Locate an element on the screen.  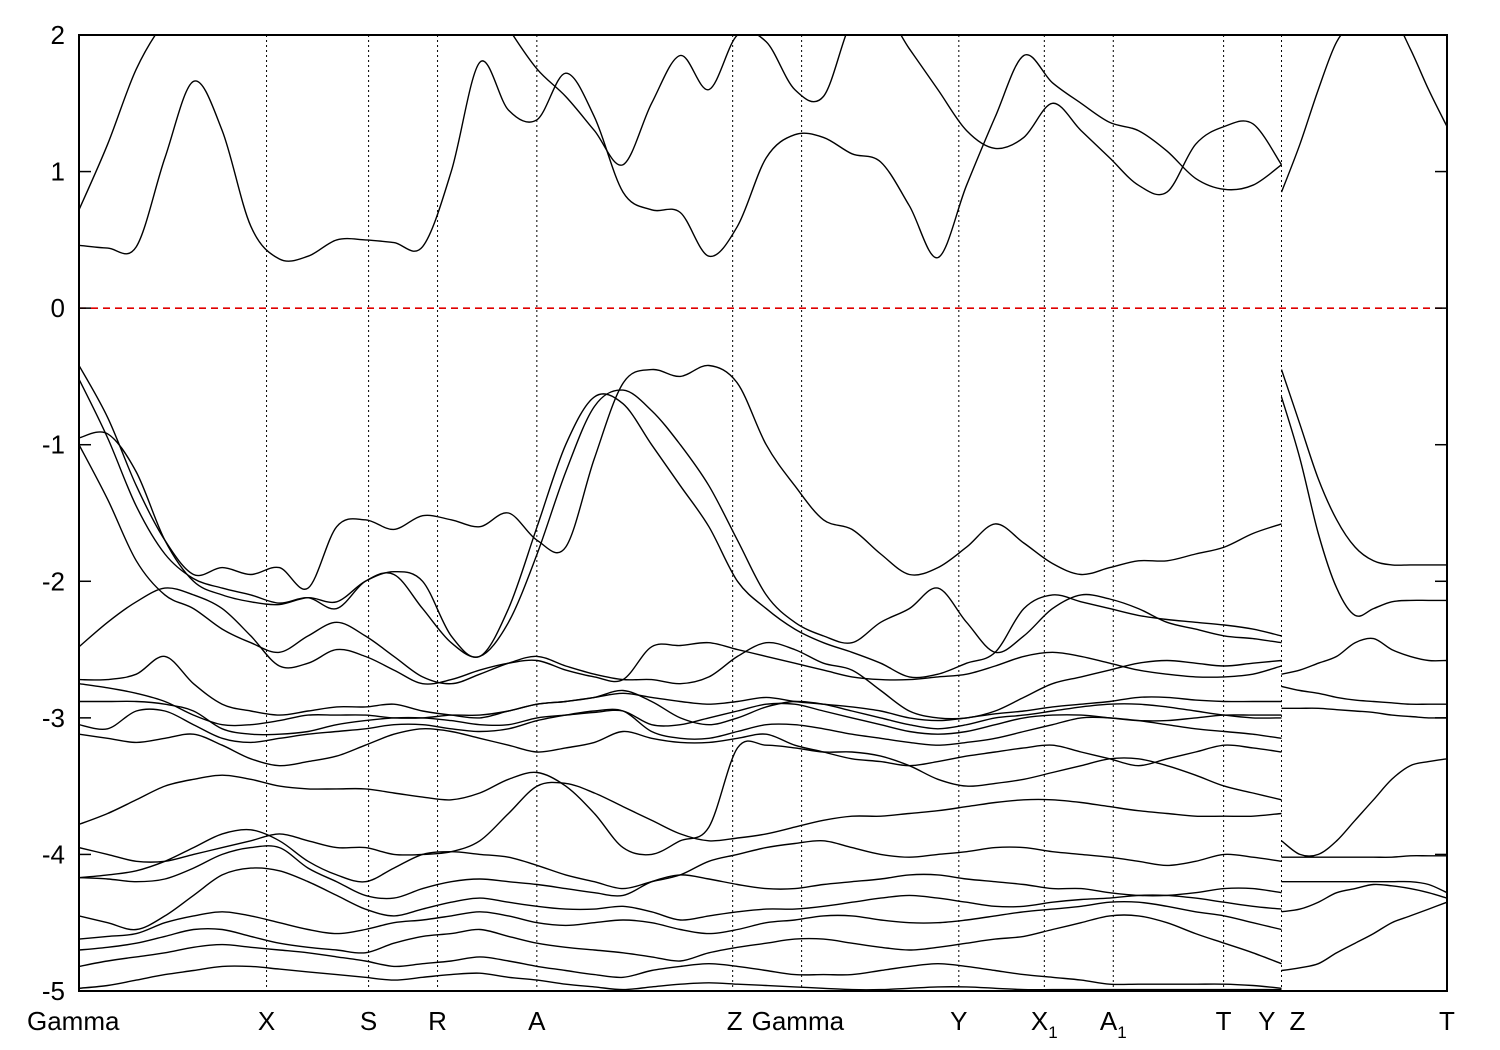
kpoint-label: R is located at coordinates (437, 1021).